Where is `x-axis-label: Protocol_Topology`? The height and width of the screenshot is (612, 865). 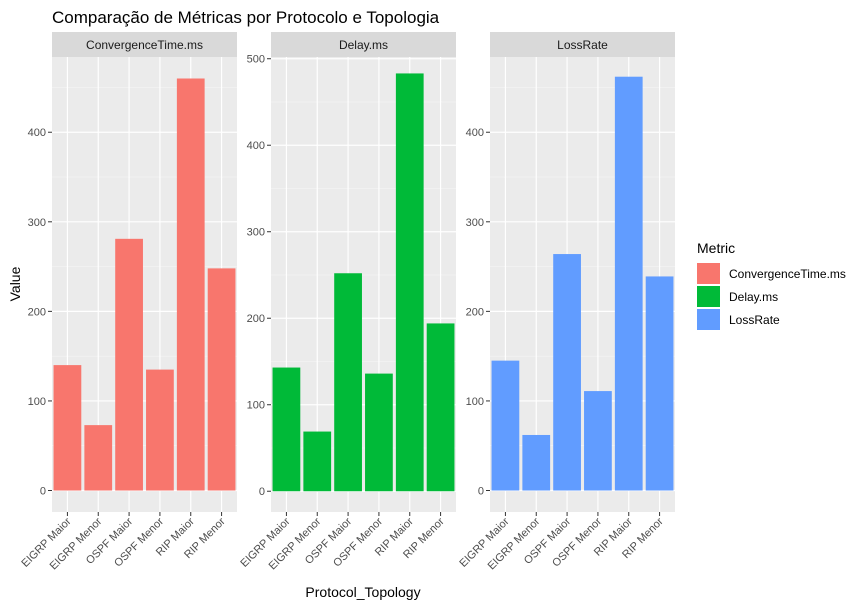 x-axis-label: Protocol_Topology is located at coordinates (362, 592).